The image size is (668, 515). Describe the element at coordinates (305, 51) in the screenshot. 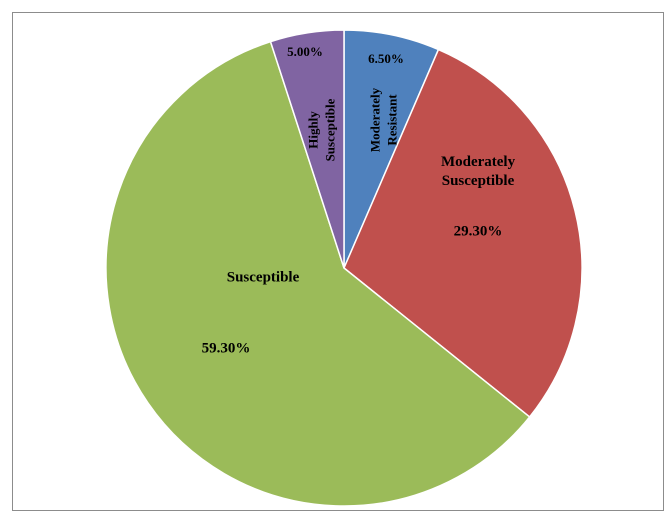

I see `slice-value-highly-susceptible: 5.00%` at that location.